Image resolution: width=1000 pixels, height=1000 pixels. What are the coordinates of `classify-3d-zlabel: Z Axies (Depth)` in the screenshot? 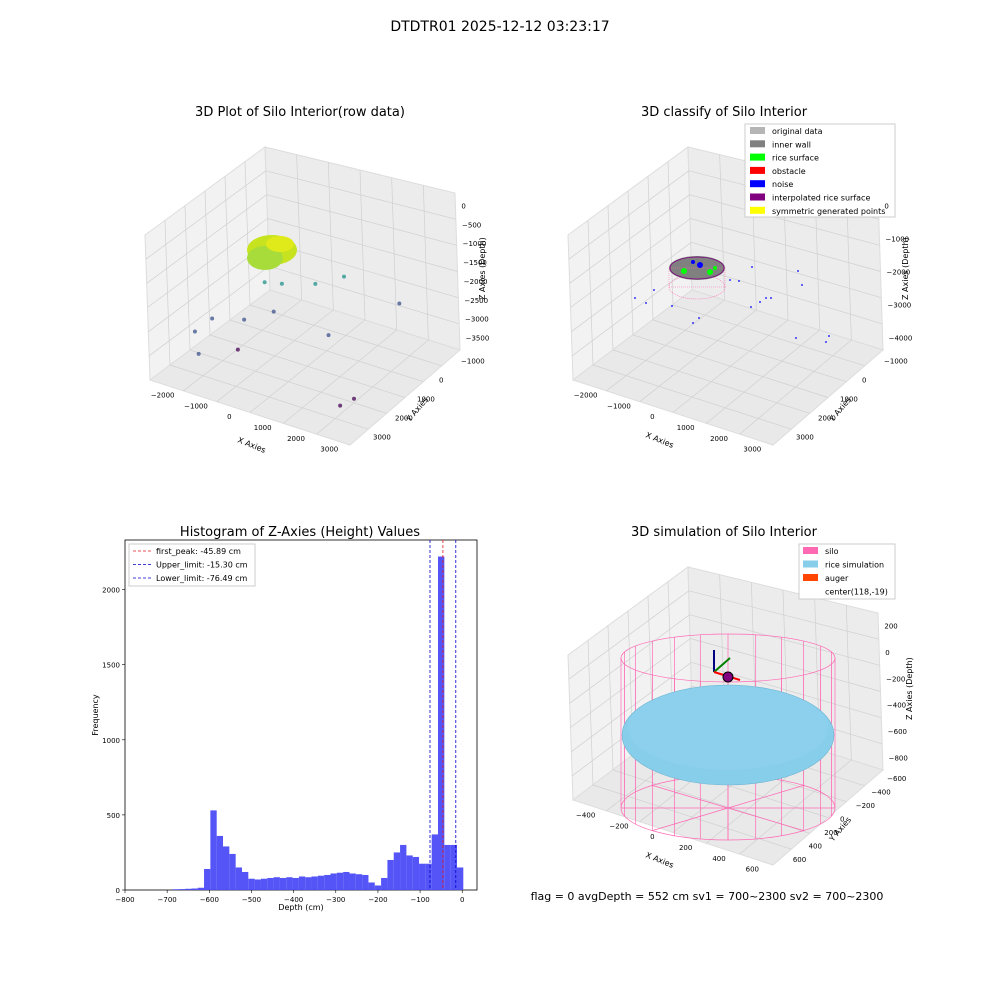 It's located at (905, 268).